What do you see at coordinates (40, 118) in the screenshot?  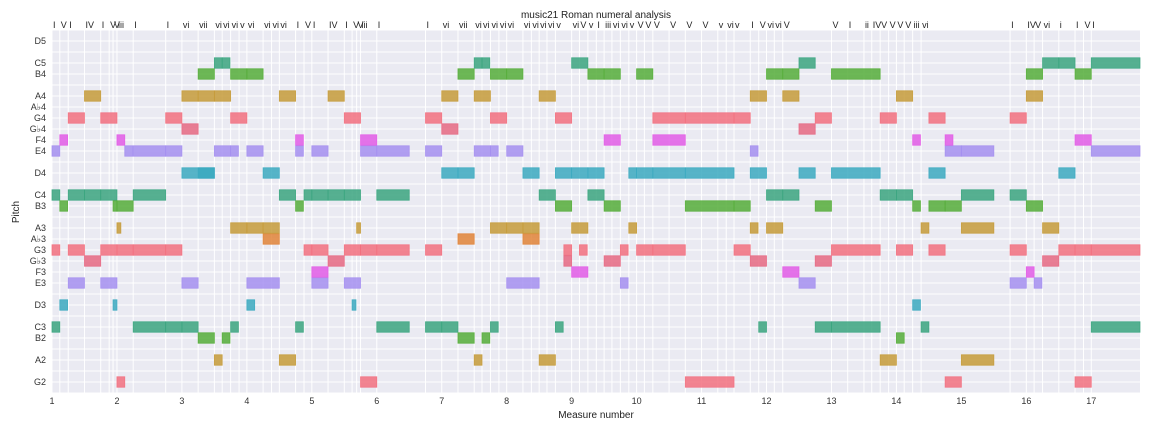 I see `y-tick-label: G4` at bounding box center [40, 118].